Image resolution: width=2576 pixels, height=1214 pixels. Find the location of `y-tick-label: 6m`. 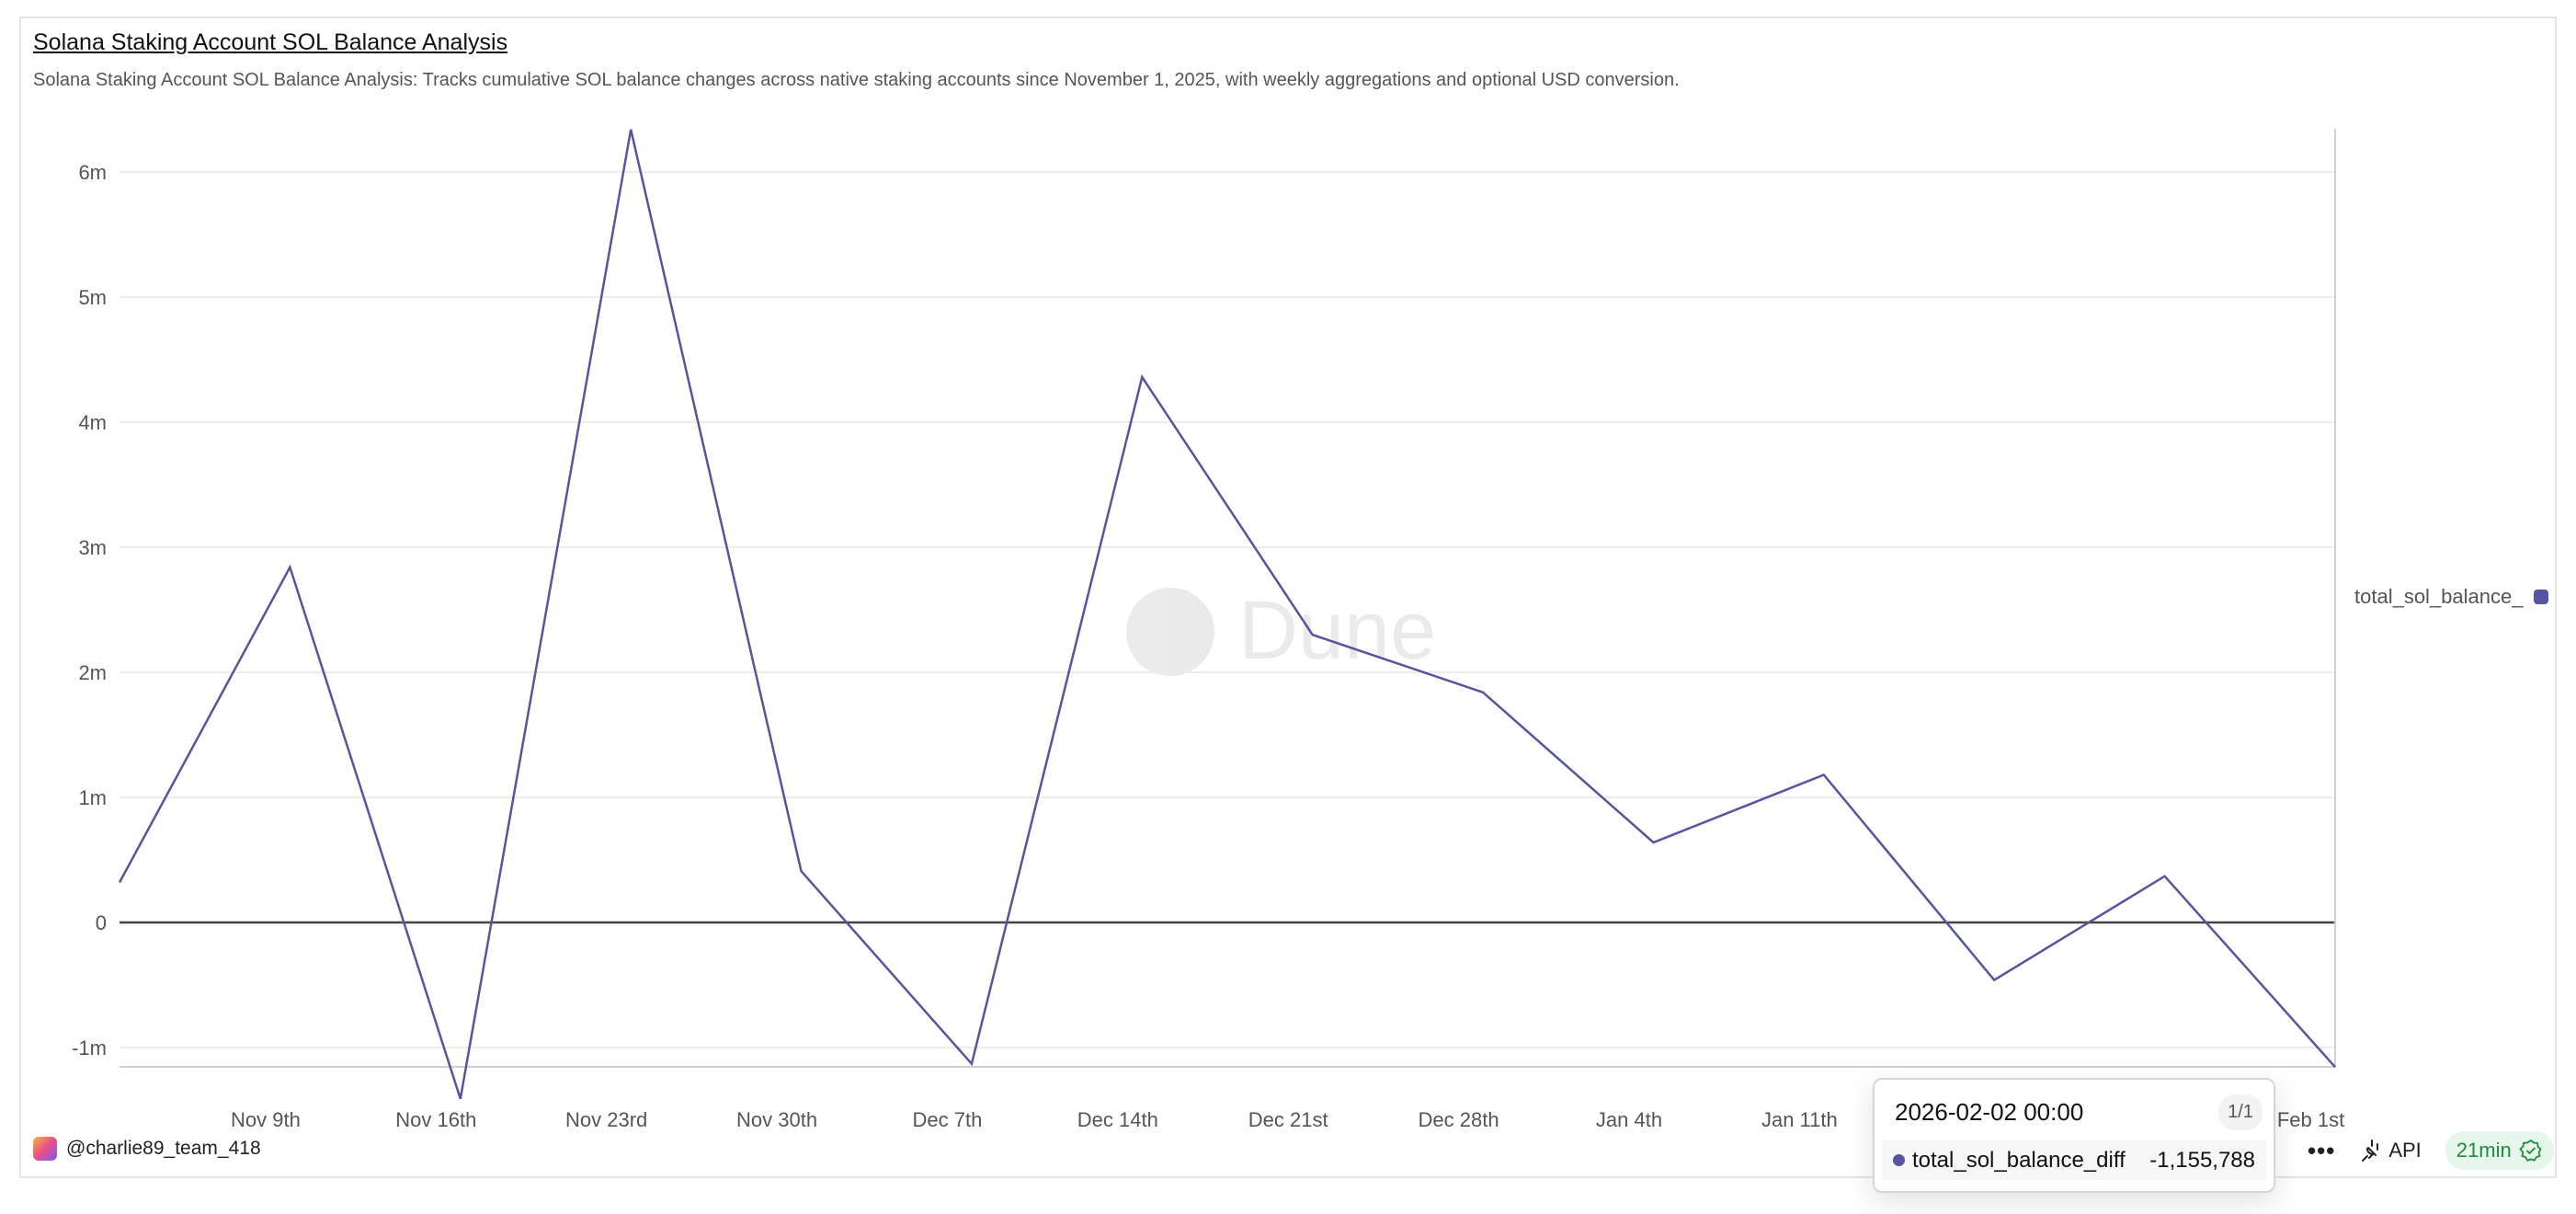

y-tick-label: 6m is located at coordinates (92, 173).